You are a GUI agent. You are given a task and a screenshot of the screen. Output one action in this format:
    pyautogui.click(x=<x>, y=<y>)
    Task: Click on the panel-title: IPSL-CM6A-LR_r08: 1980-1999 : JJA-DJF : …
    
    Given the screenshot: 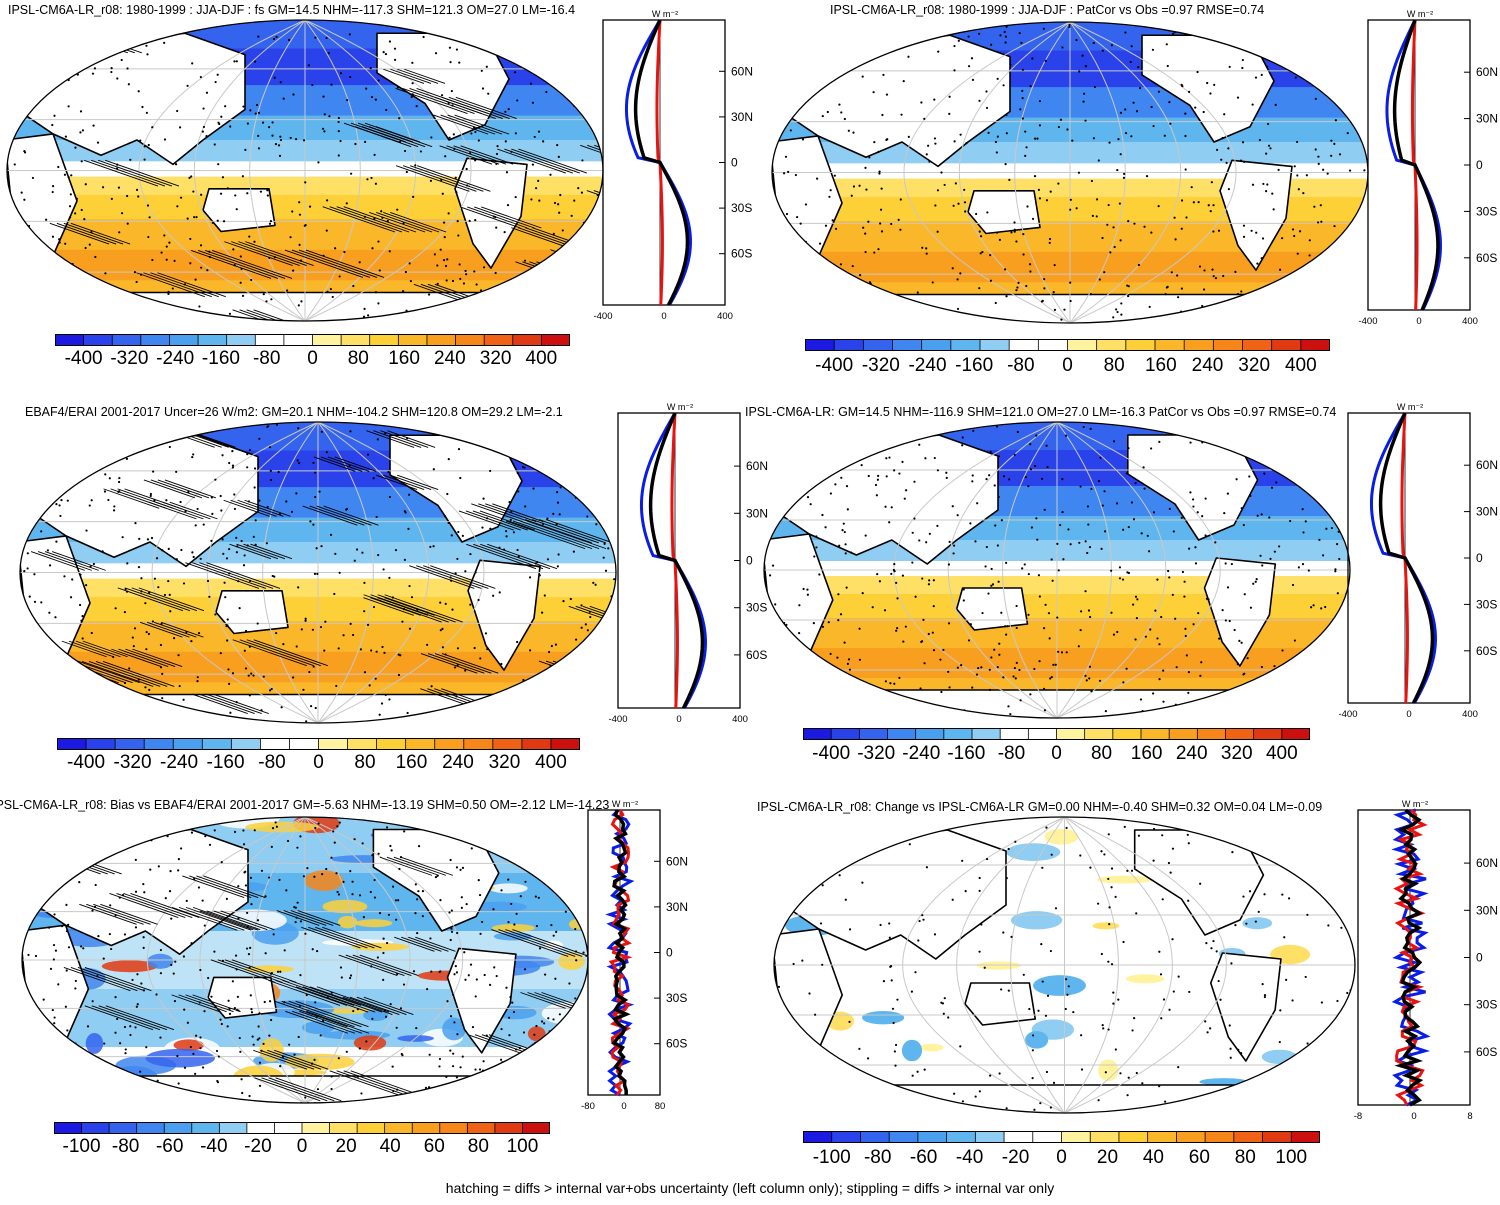 What is the action you would take?
    pyautogui.click(x=292, y=10)
    